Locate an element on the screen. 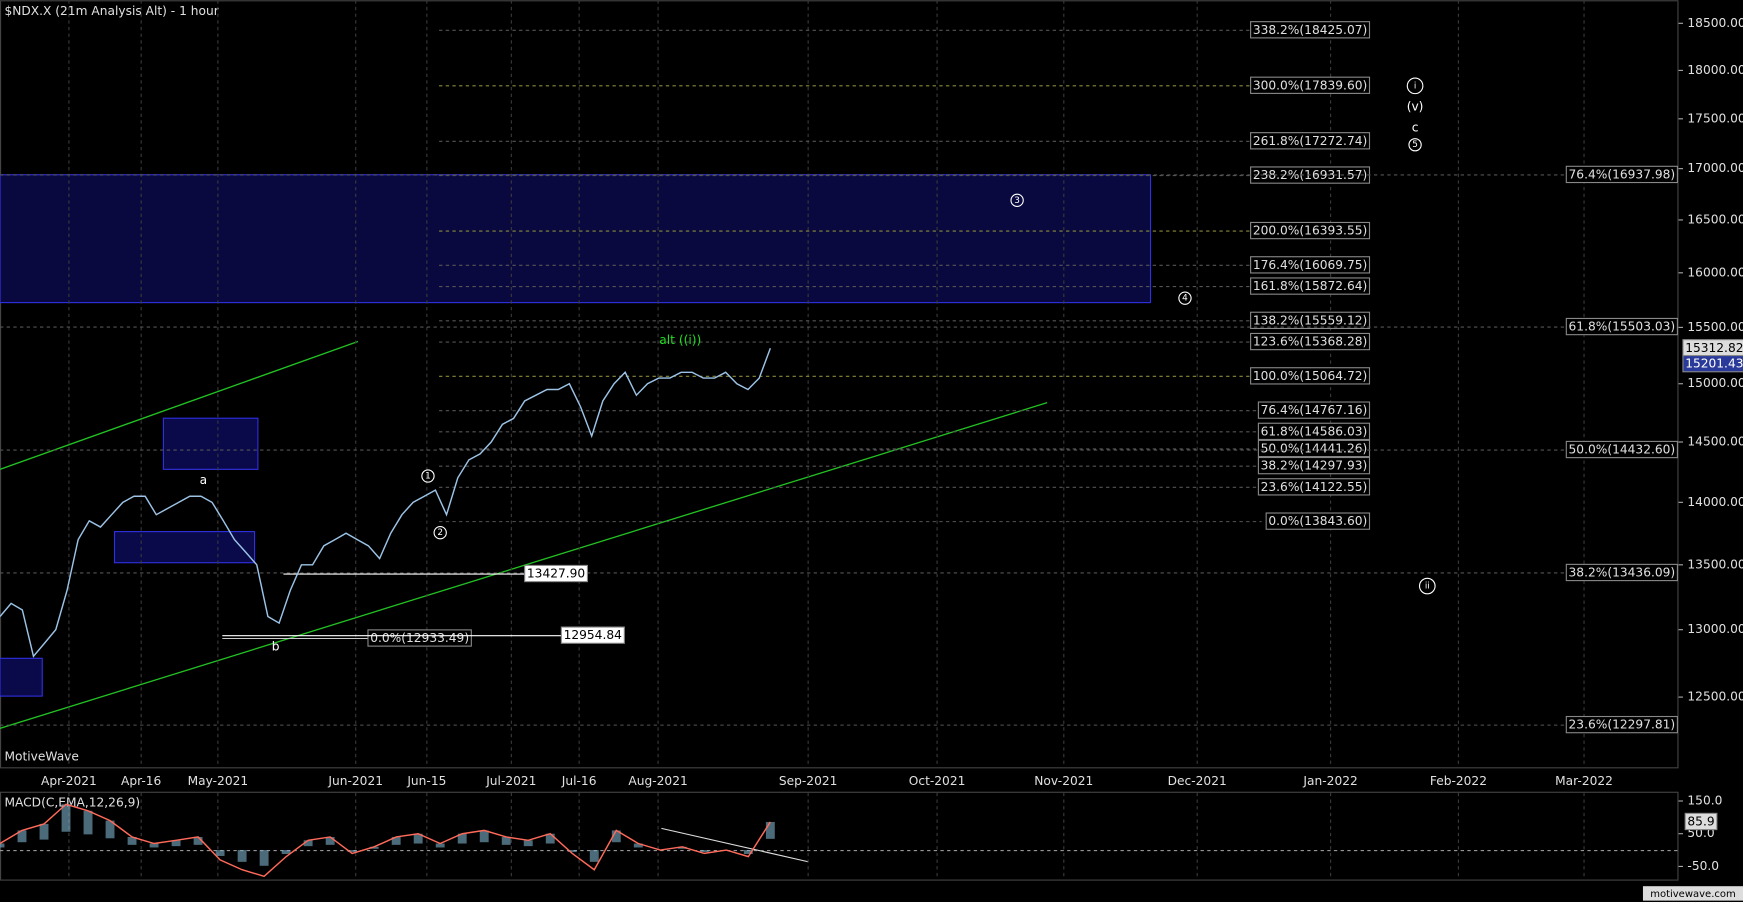  wave-label: a is located at coordinates (204, 480).